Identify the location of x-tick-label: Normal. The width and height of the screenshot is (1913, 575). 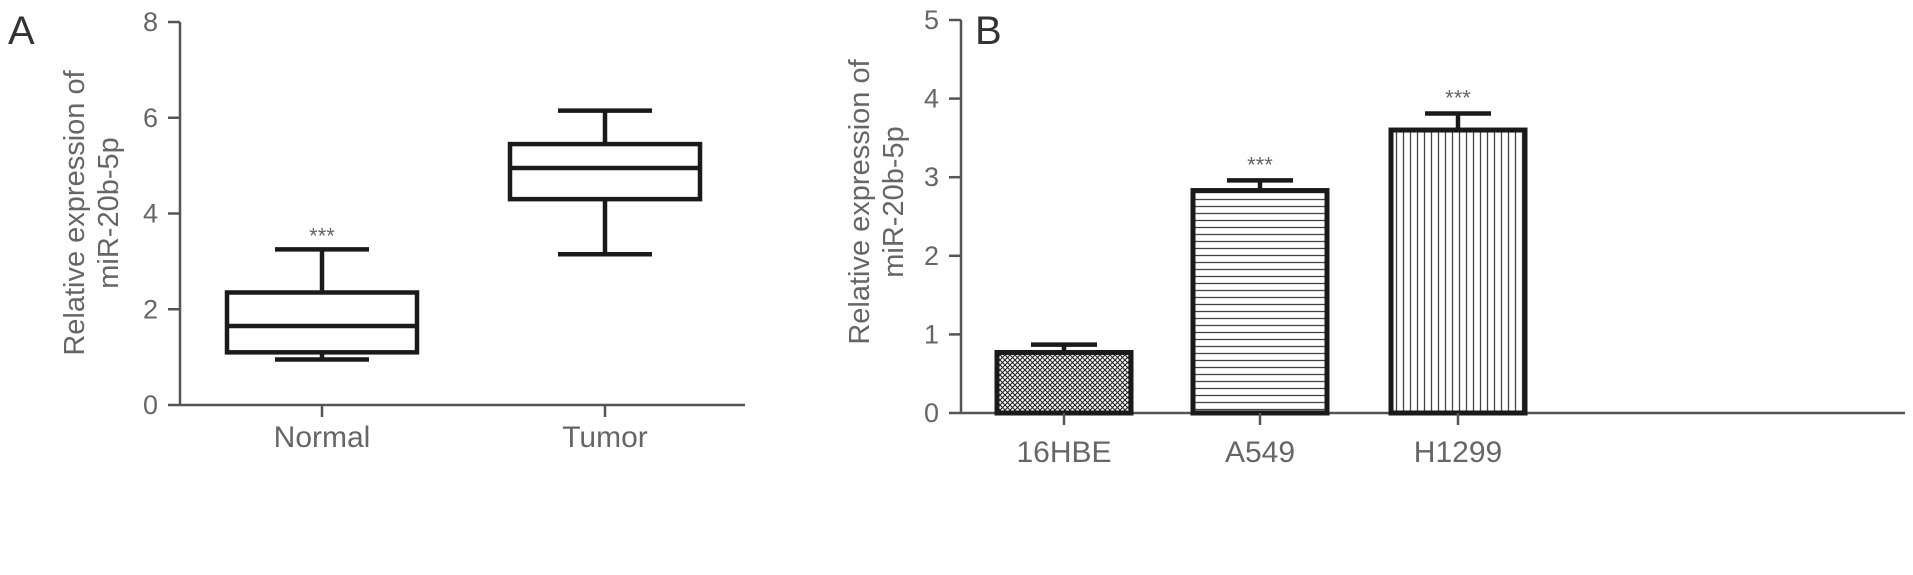
(322, 437).